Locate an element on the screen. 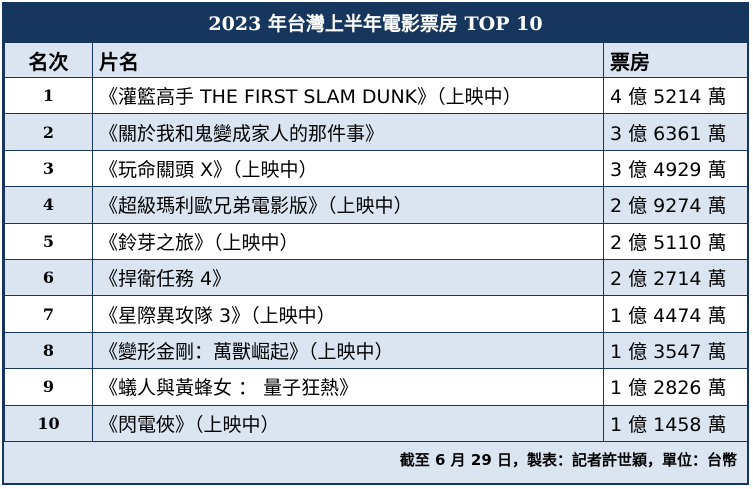  rank-cell: 9 is located at coordinates (48, 387).